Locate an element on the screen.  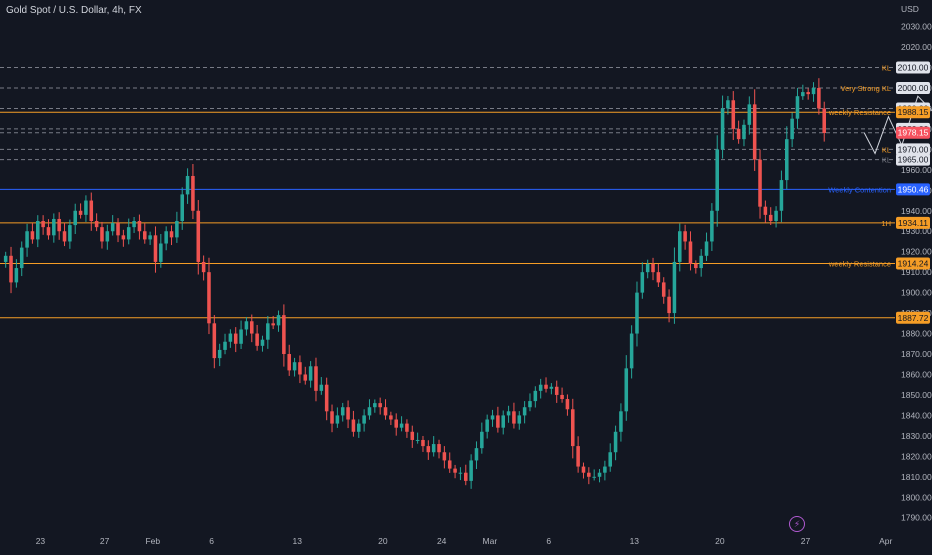
level-label-1: Very Strong KL is located at coordinates (866, 88).